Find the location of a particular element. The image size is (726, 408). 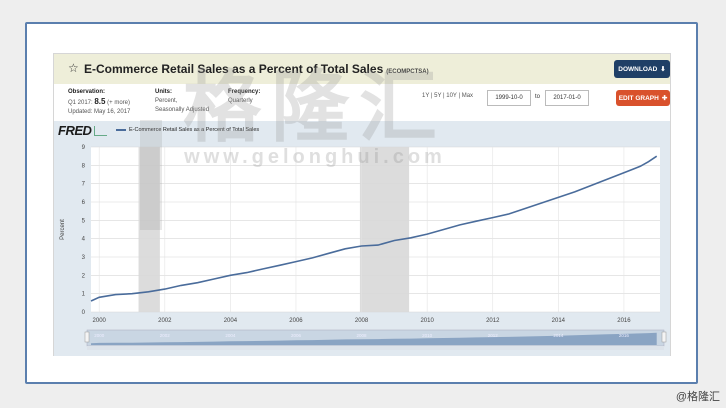

x-tick-label-2010: 2010 is located at coordinates (427, 321).